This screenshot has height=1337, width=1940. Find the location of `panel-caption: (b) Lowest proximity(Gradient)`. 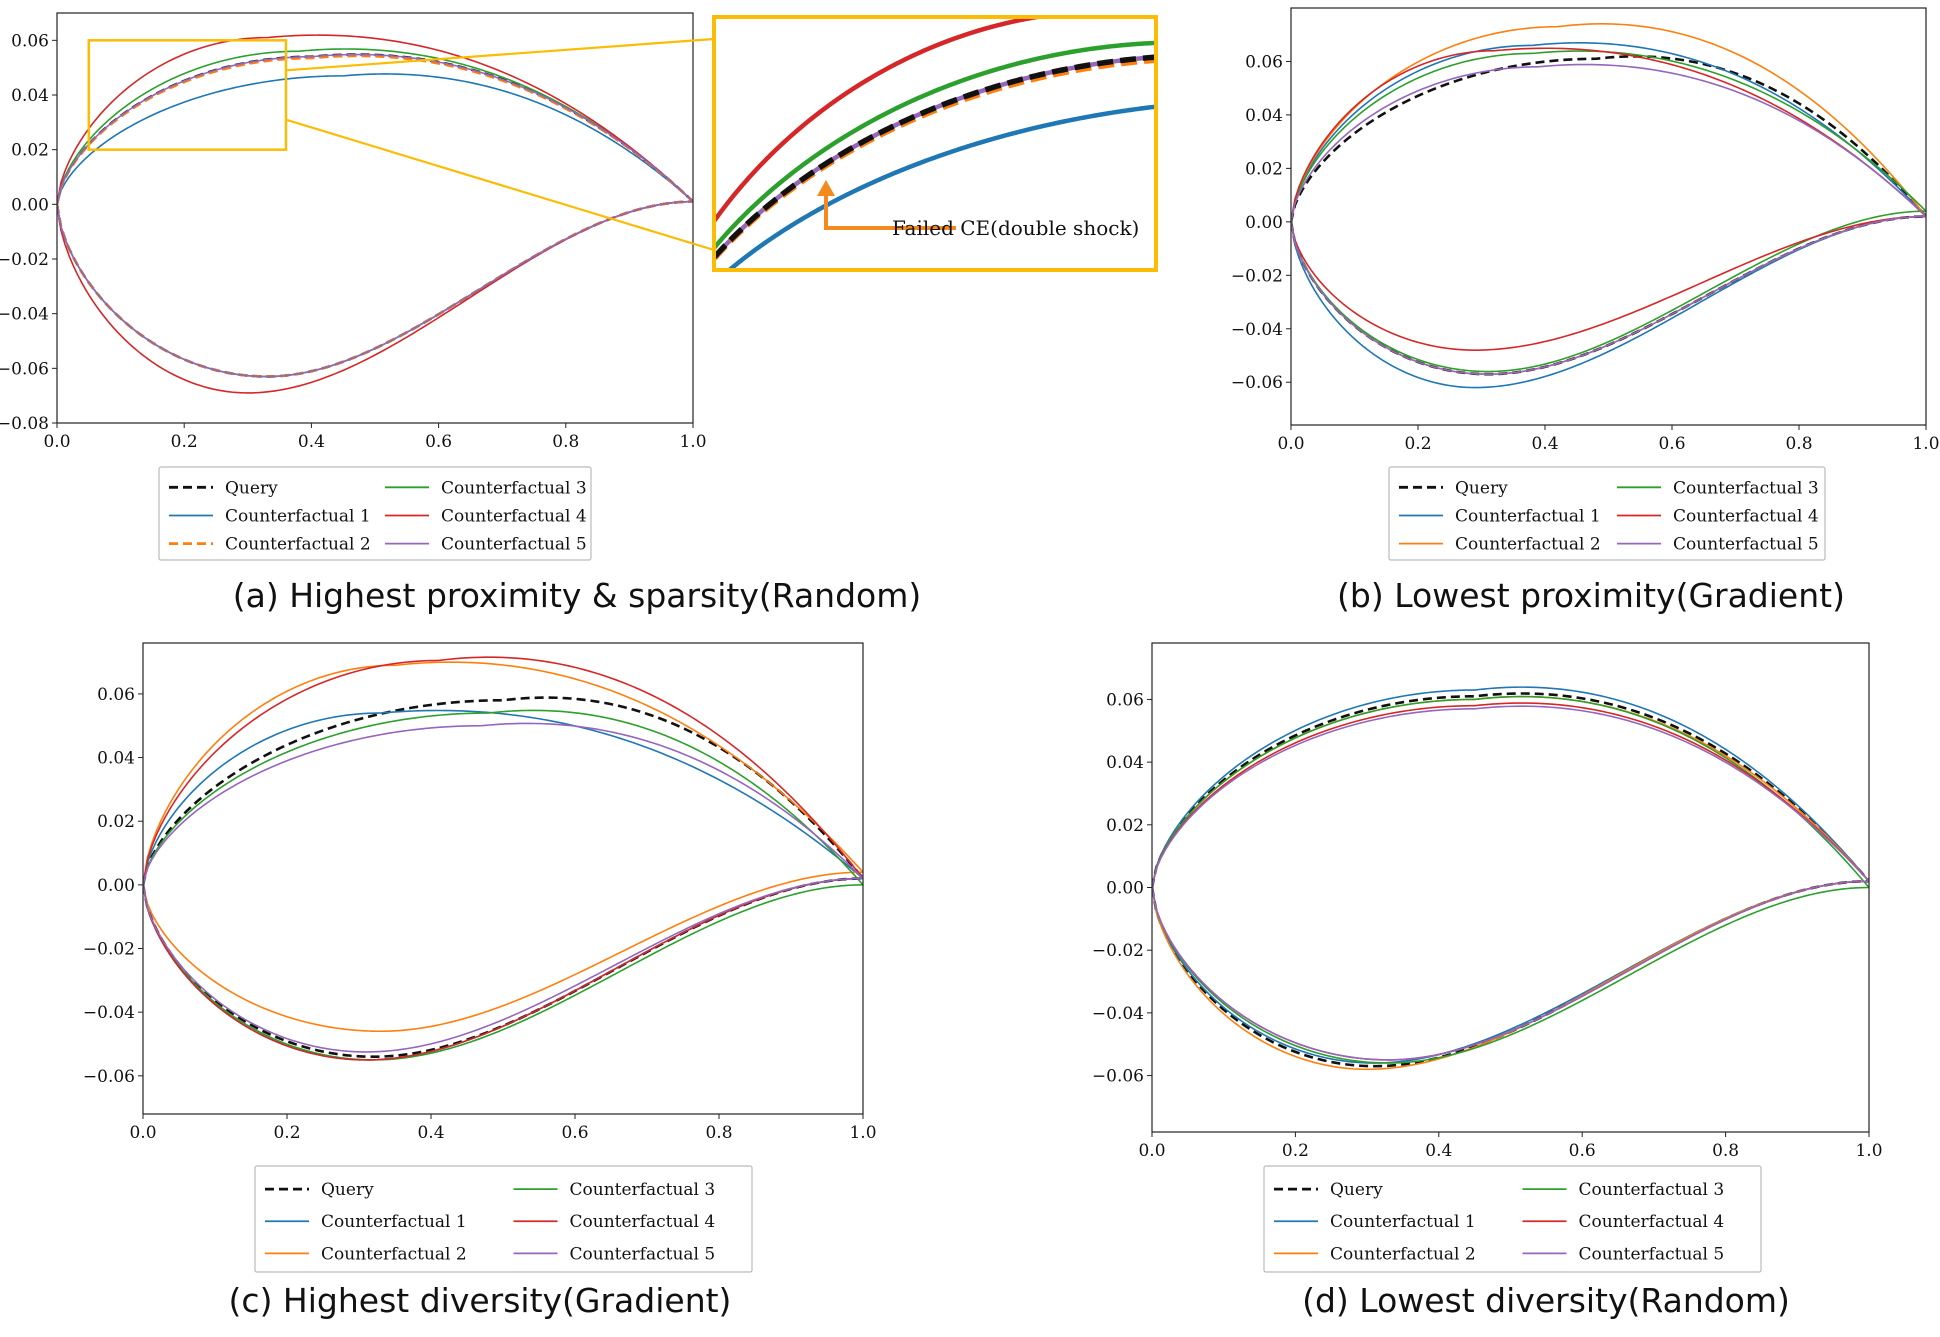

panel-caption: (b) Lowest proximity(Gradient) is located at coordinates (1591, 595).